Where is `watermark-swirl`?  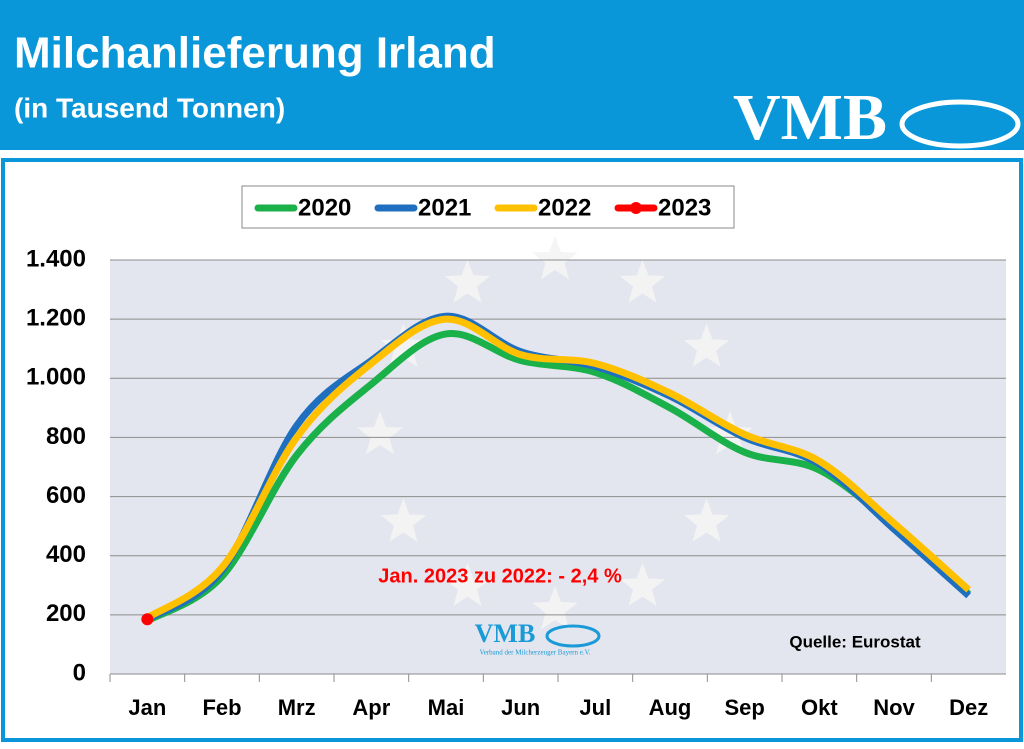 watermark-swirl is located at coordinates (573, 636).